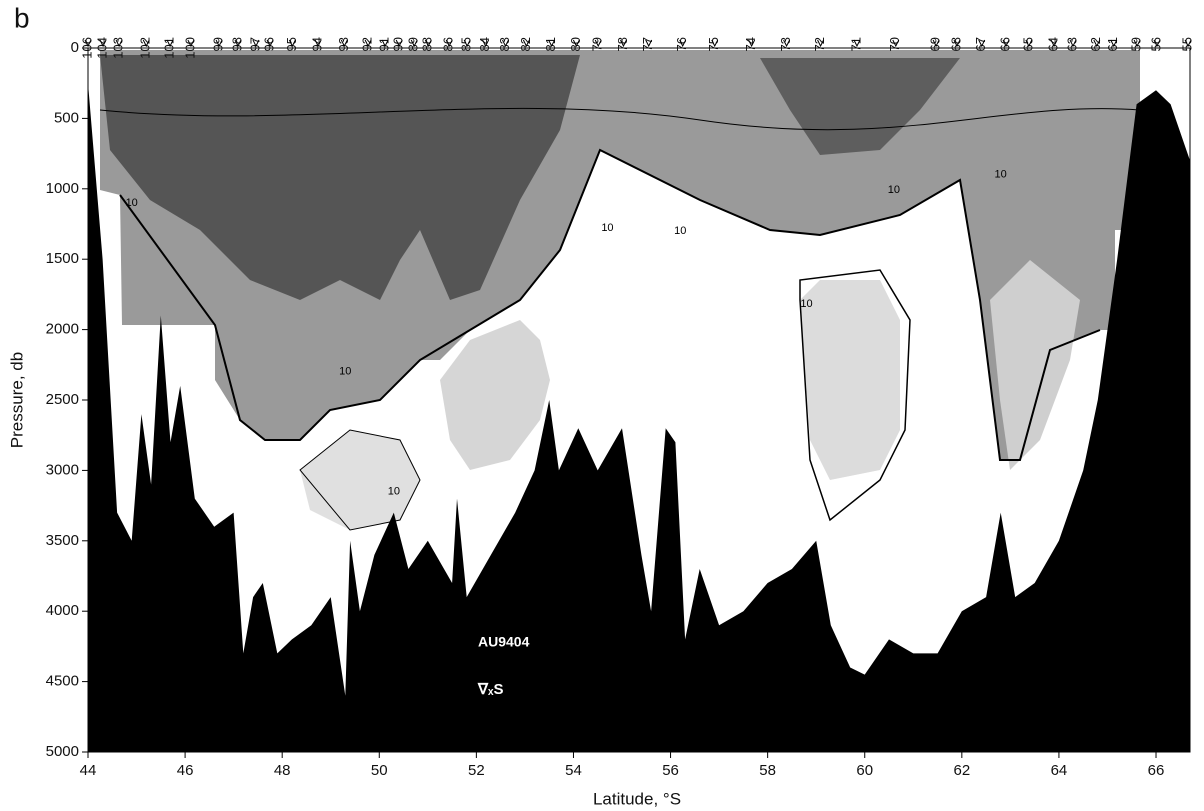  Describe the element at coordinates (62, 751) in the screenshot. I see `y-tick-label: 5000` at that location.